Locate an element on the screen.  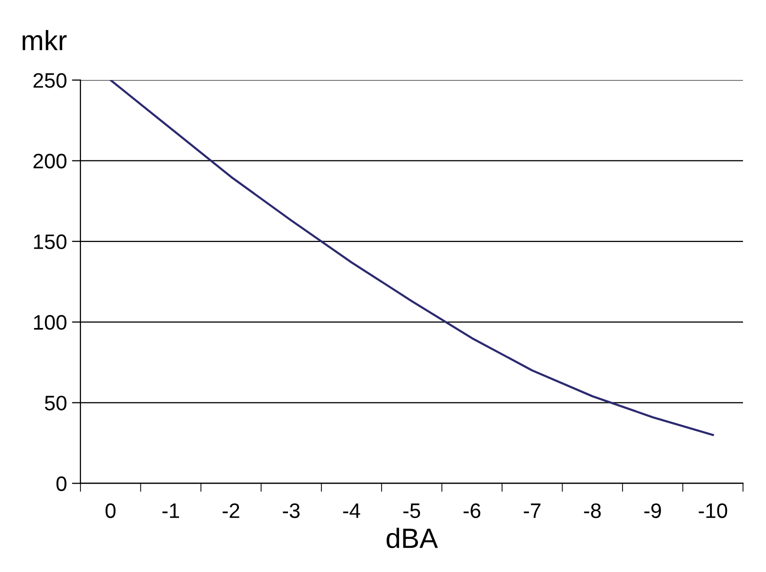
y-tick-label: 0 is located at coordinates (61, 484).